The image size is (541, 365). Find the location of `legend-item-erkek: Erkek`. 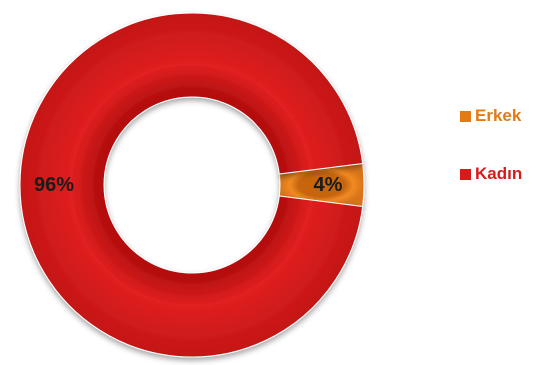

legend-item-erkek: Erkek is located at coordinates (491, 116).